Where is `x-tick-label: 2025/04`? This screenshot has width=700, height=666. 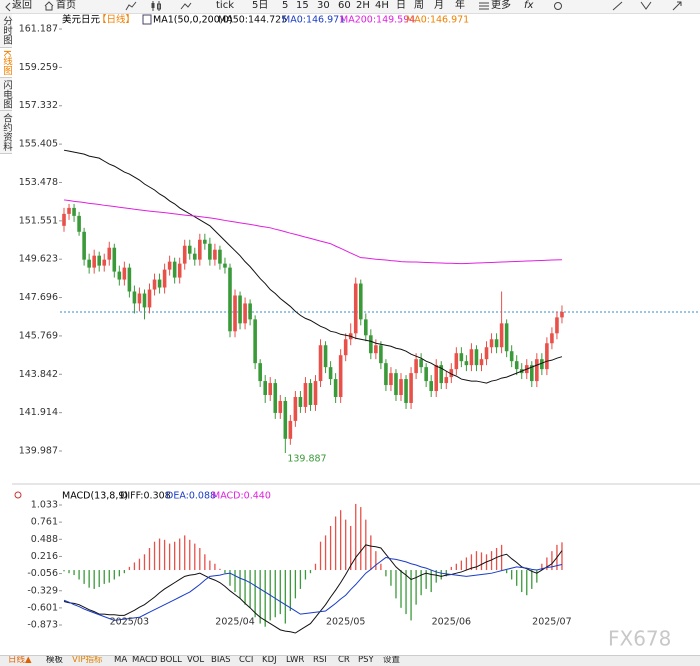
x-tick-label: 2025/04 is located at coordinates (234, 622).